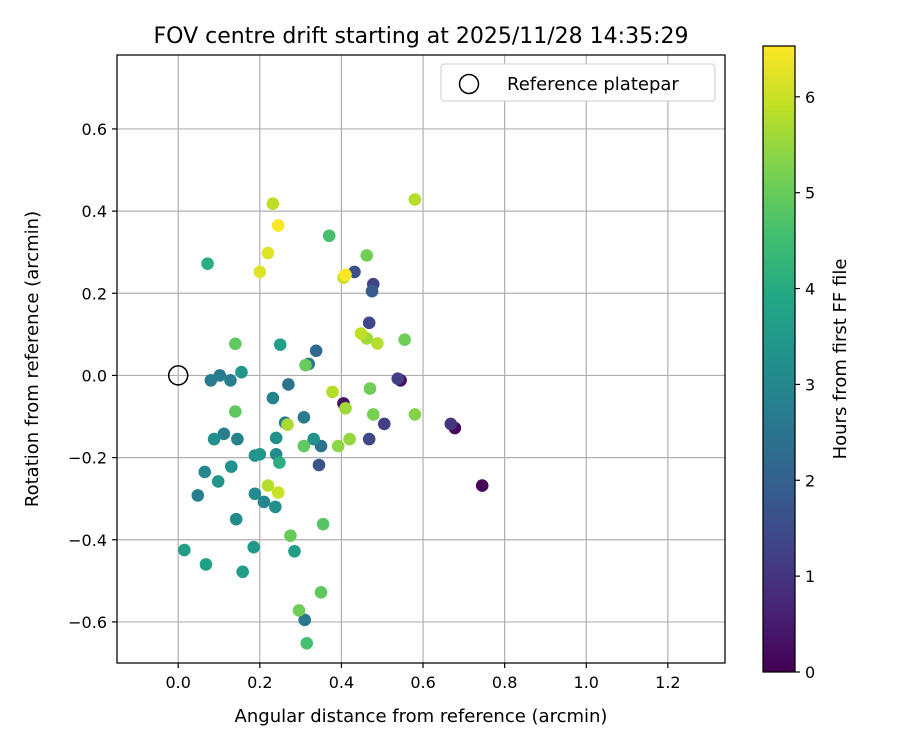 Image resolution: width=900 pixels, height=750 pixels. Describe the element at coordinates (341, 682) in the screenshot. I see `x-tick-label: 0.4` at that location.